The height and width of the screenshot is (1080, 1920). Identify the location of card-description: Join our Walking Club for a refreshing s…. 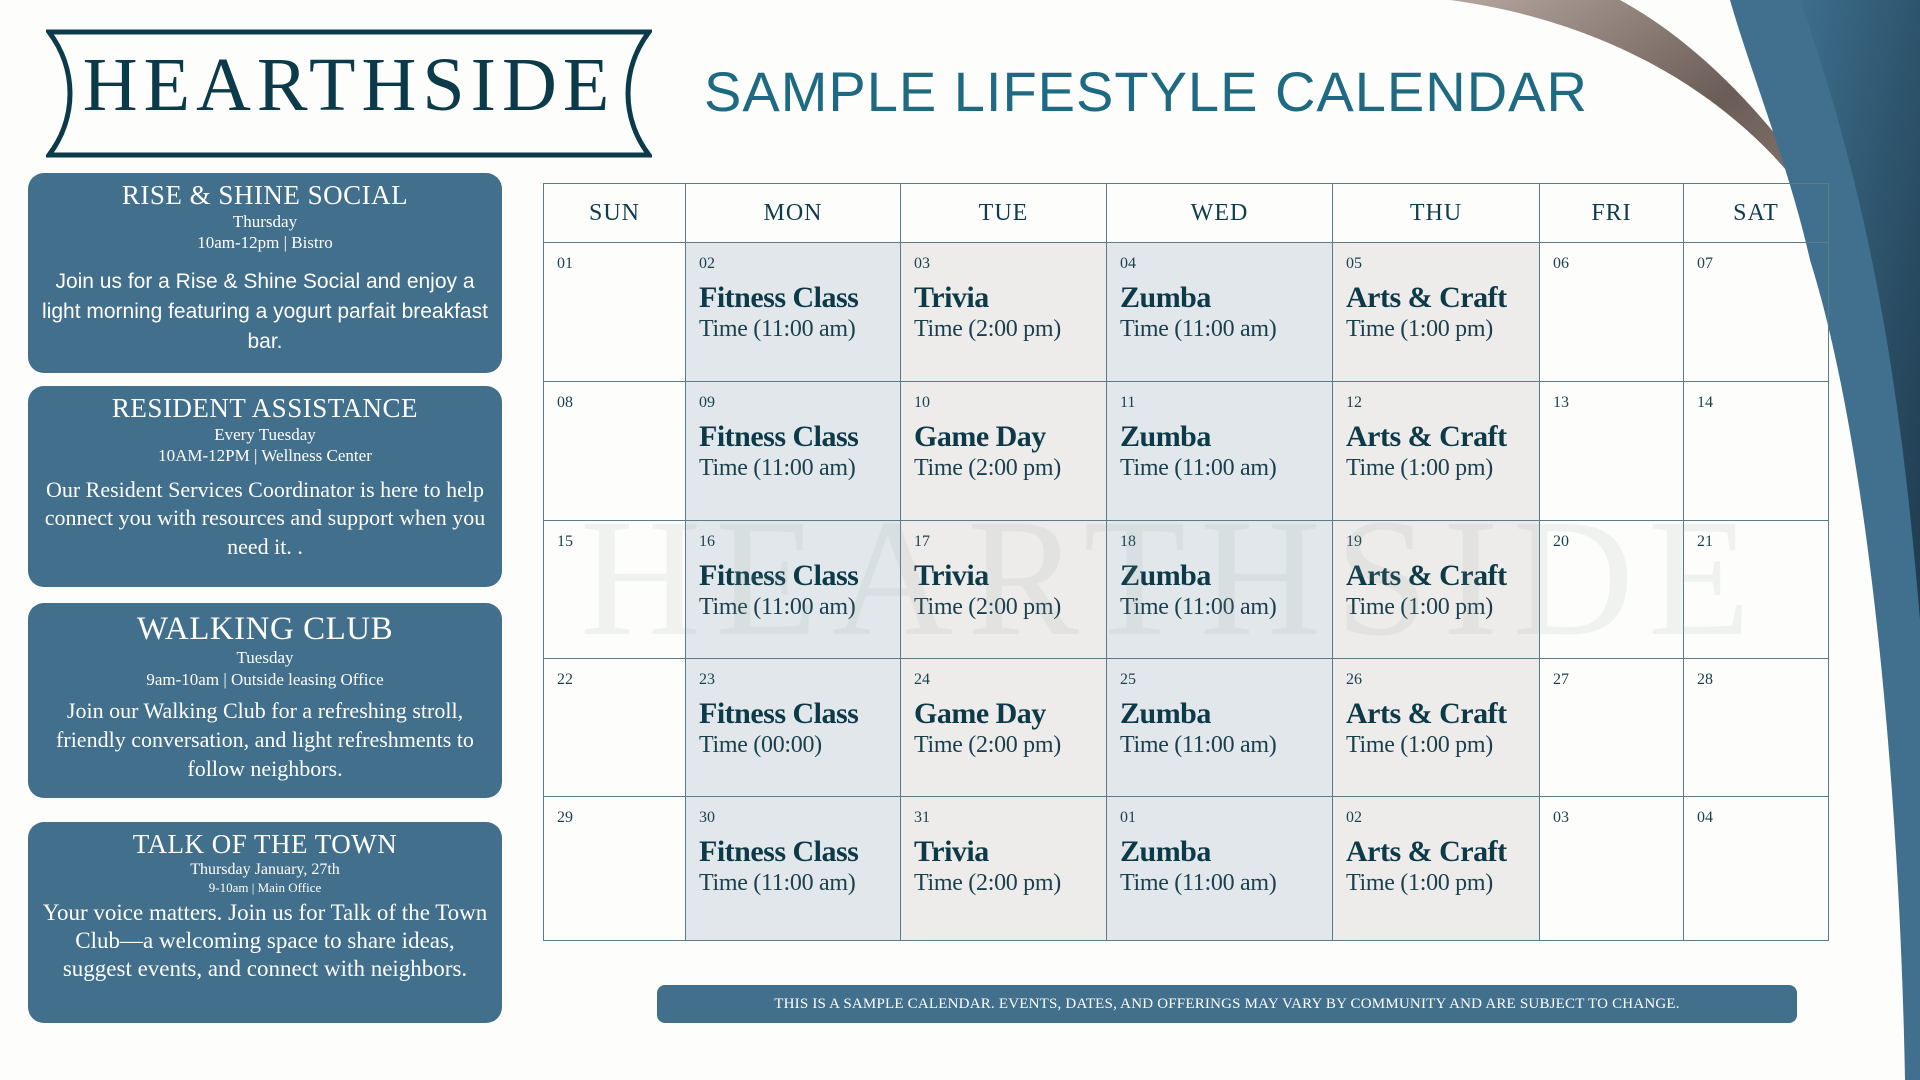
(265, 739).